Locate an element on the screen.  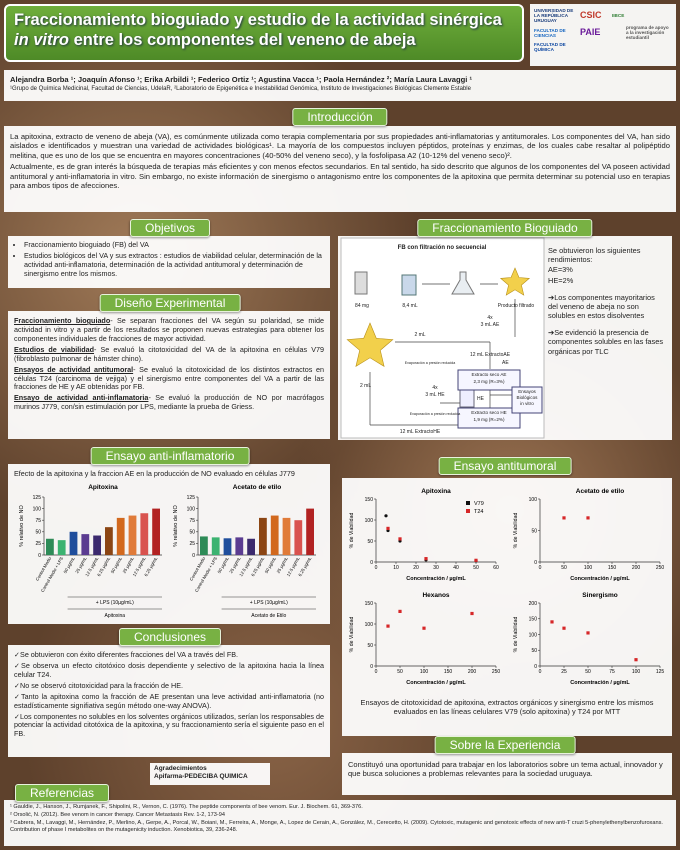
chart-title: Sinergismo is located at coordinates (599, 595).